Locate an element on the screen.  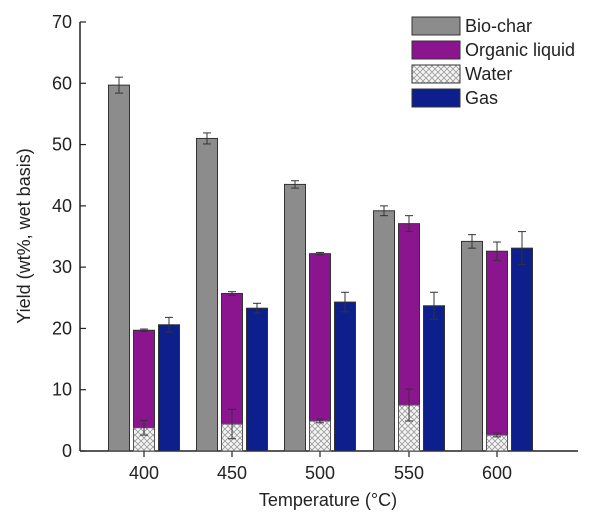
y-tick-label: 40 is located at coordinates (62, 206).